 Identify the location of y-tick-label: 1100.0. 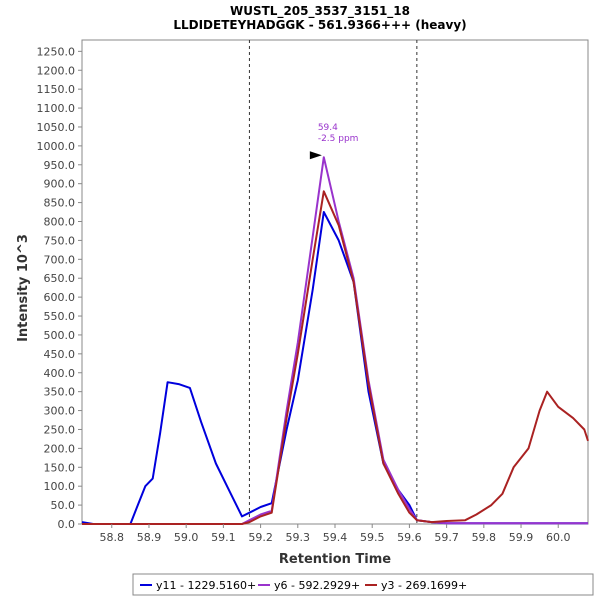
(56, 108).